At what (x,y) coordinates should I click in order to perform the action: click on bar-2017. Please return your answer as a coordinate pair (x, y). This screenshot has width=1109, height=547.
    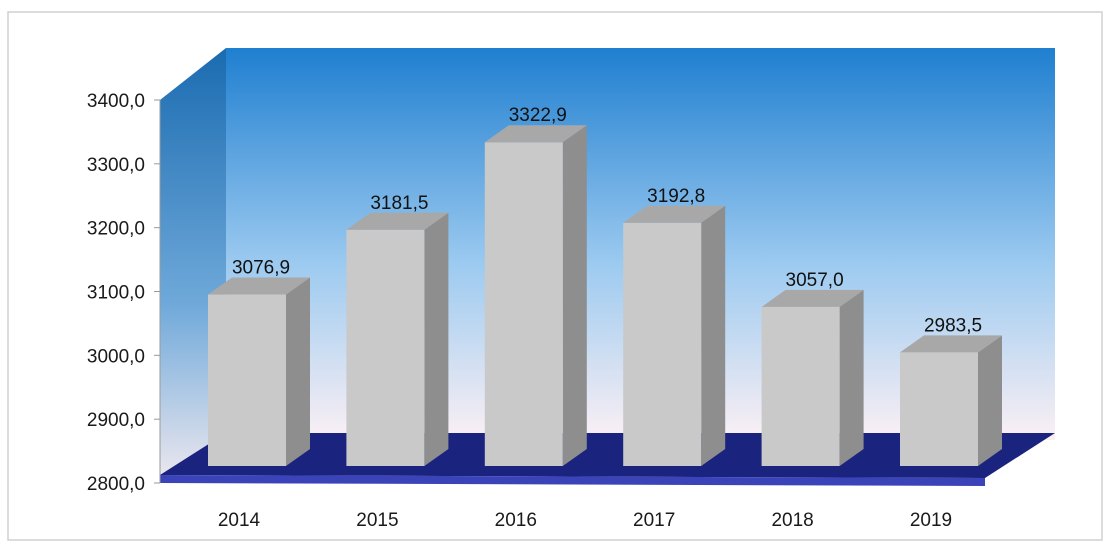
    Looking at the image, I should click on (674, 335).